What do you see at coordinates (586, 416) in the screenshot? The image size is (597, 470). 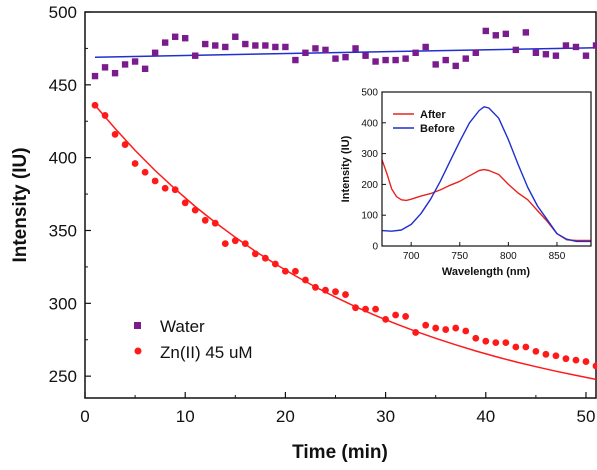 I see `main-x-tick-label: 50` at bounding box center [586, 416].